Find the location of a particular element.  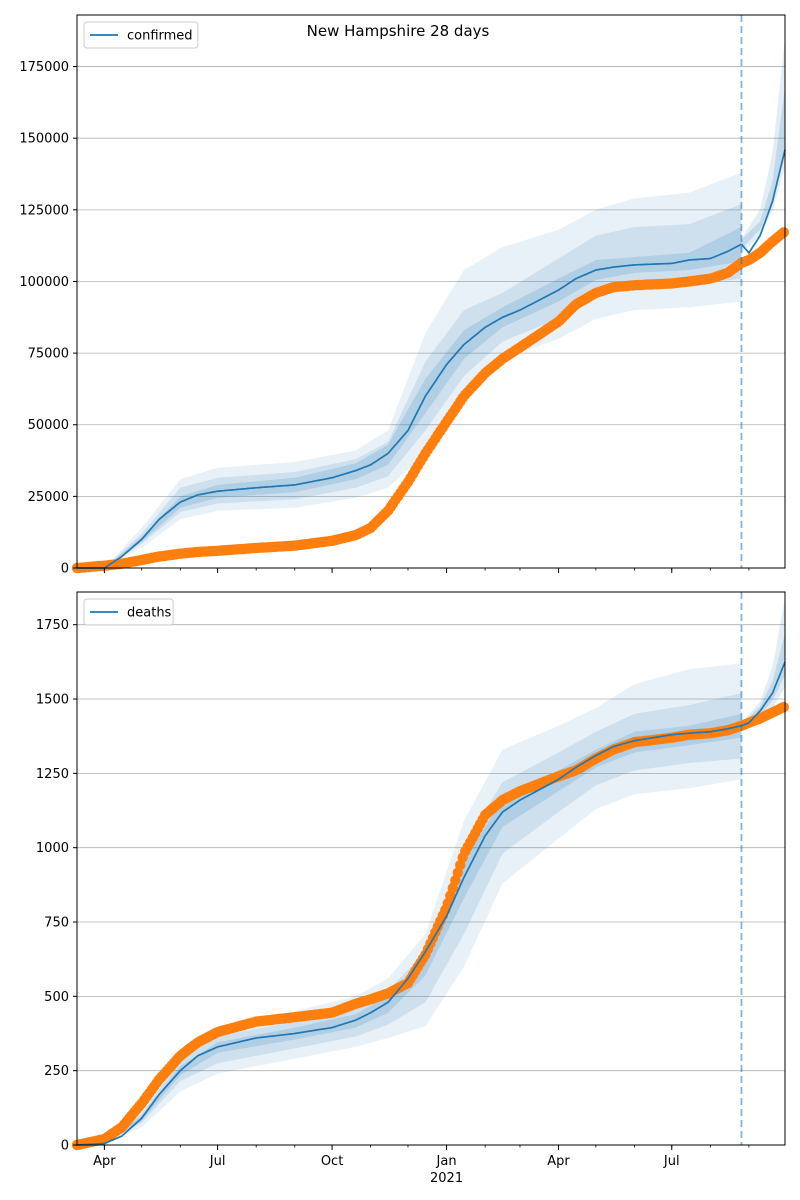

y-tick-label: 100000 is located at coordinates (44, 282).